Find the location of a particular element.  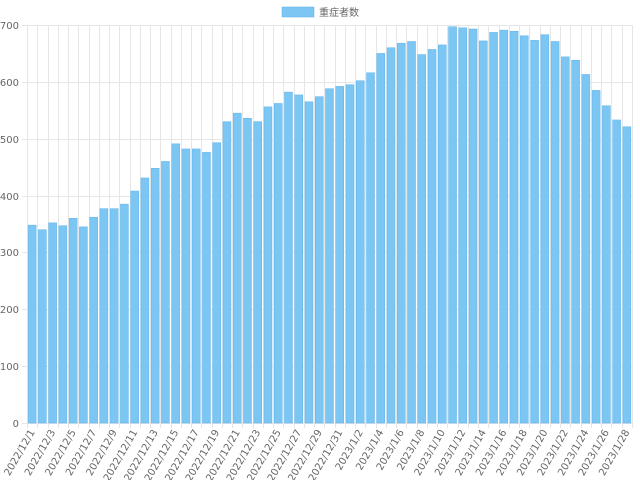

y-tick-label: 200 is located at coordinates (9, 310).